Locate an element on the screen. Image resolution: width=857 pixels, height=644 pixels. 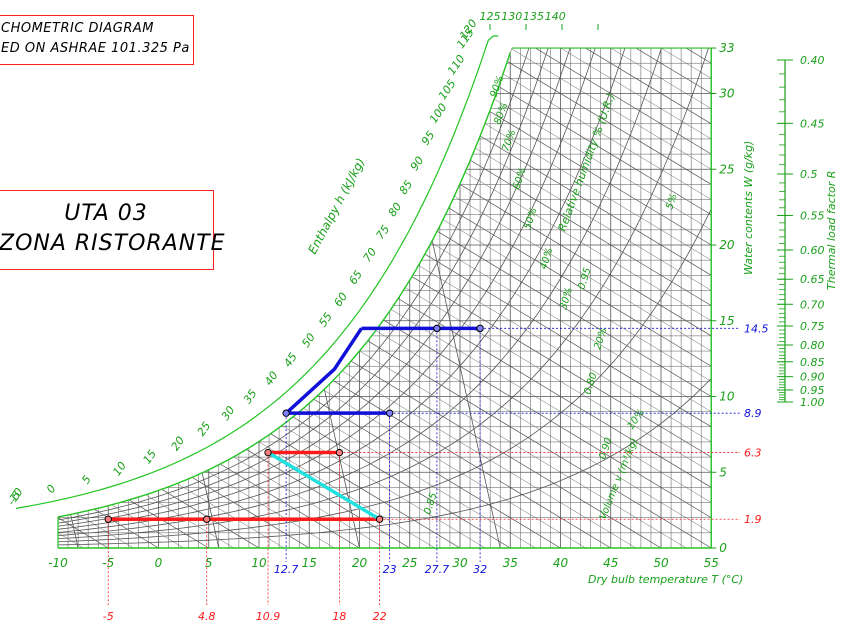
temperature-tick-label: -10 is located at coordinates (58, 563).